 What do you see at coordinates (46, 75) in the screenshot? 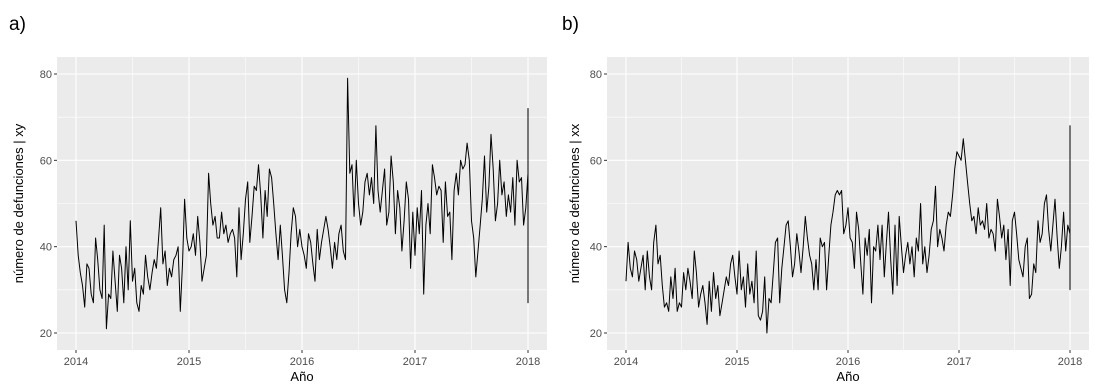
I see `panel-a-y-tick-label: 80` at bounding box center [46, 75].